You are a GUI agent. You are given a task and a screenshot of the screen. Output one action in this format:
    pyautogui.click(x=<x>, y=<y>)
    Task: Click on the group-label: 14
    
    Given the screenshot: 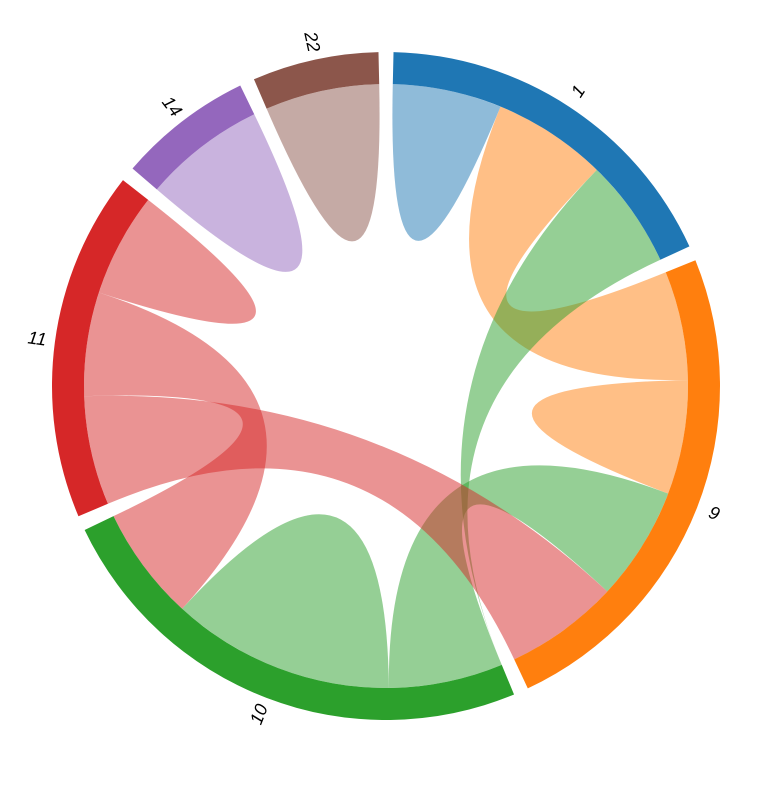 What is the action you would take?
    pyautogui.click(x=172, y=106)
    